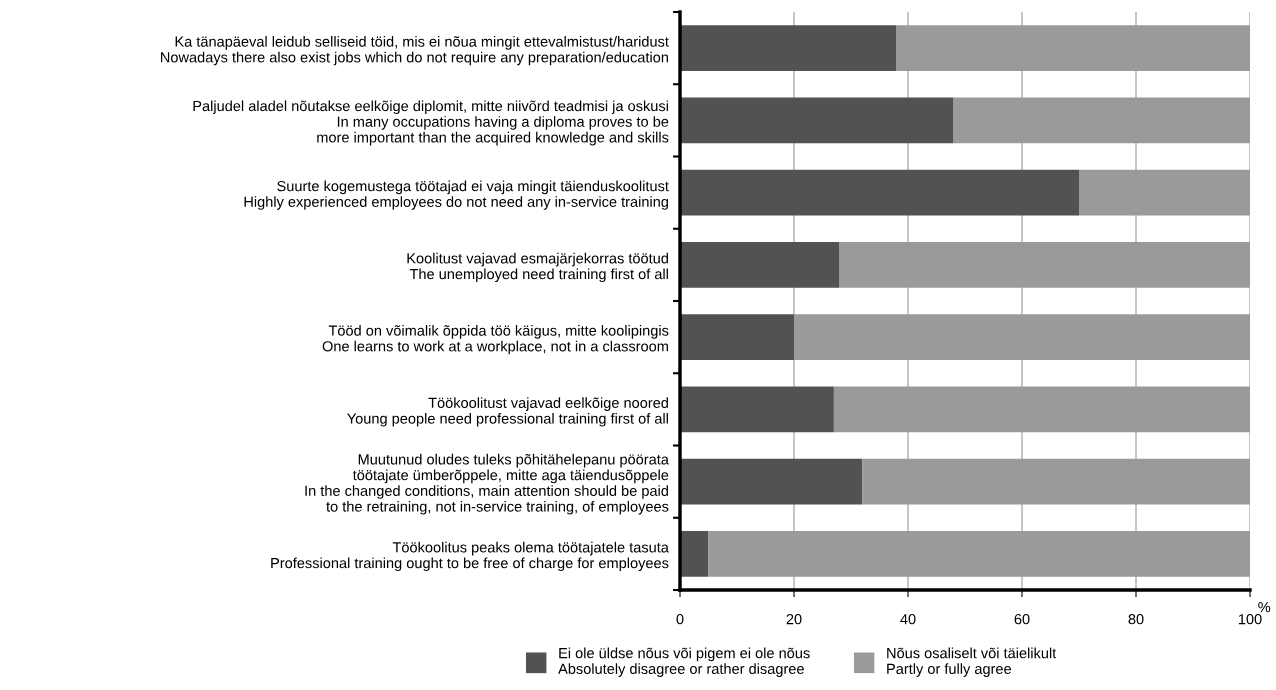 The width and height of the screenshot is (1276, 690). What do you see at coordinates (456, 195) in the screenshot?
I see `y-tick-label: Suurte kogemustega töötajad ei vaja mingit täienduskoolitust Highly experienced employees do not need any in-service training` at bounding box center [456, 195].